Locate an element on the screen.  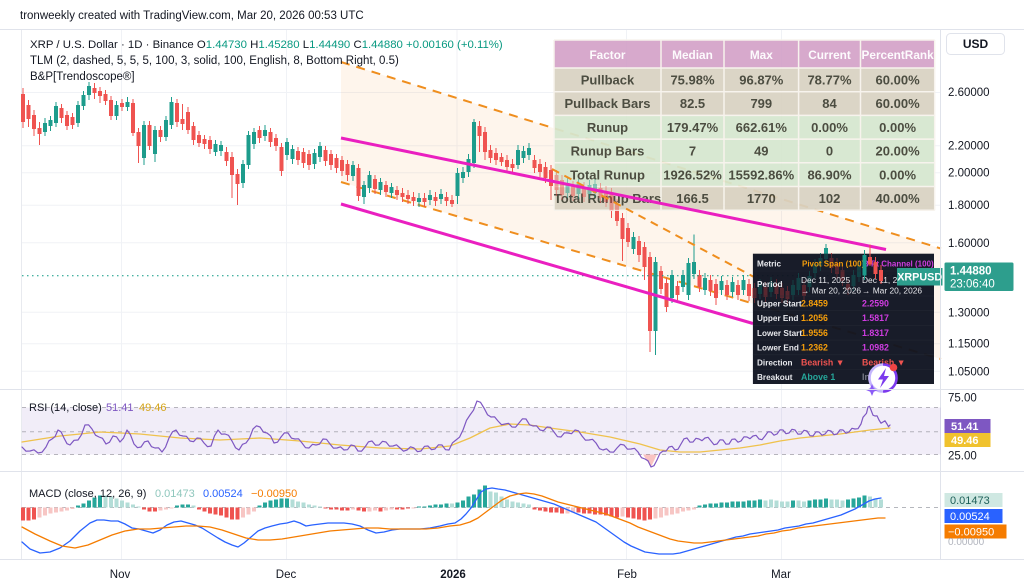
svg-text: 2.20000 is located at coordinates (969, 147).